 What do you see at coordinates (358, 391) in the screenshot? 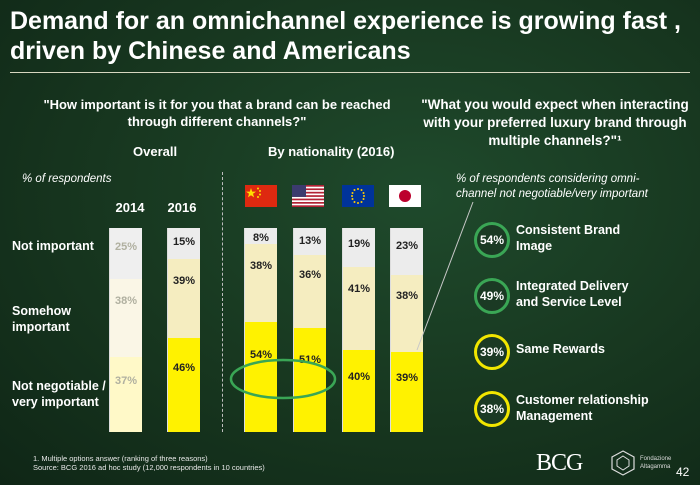
I see `bar-segment: 40%` at bounding box center [358, 391].